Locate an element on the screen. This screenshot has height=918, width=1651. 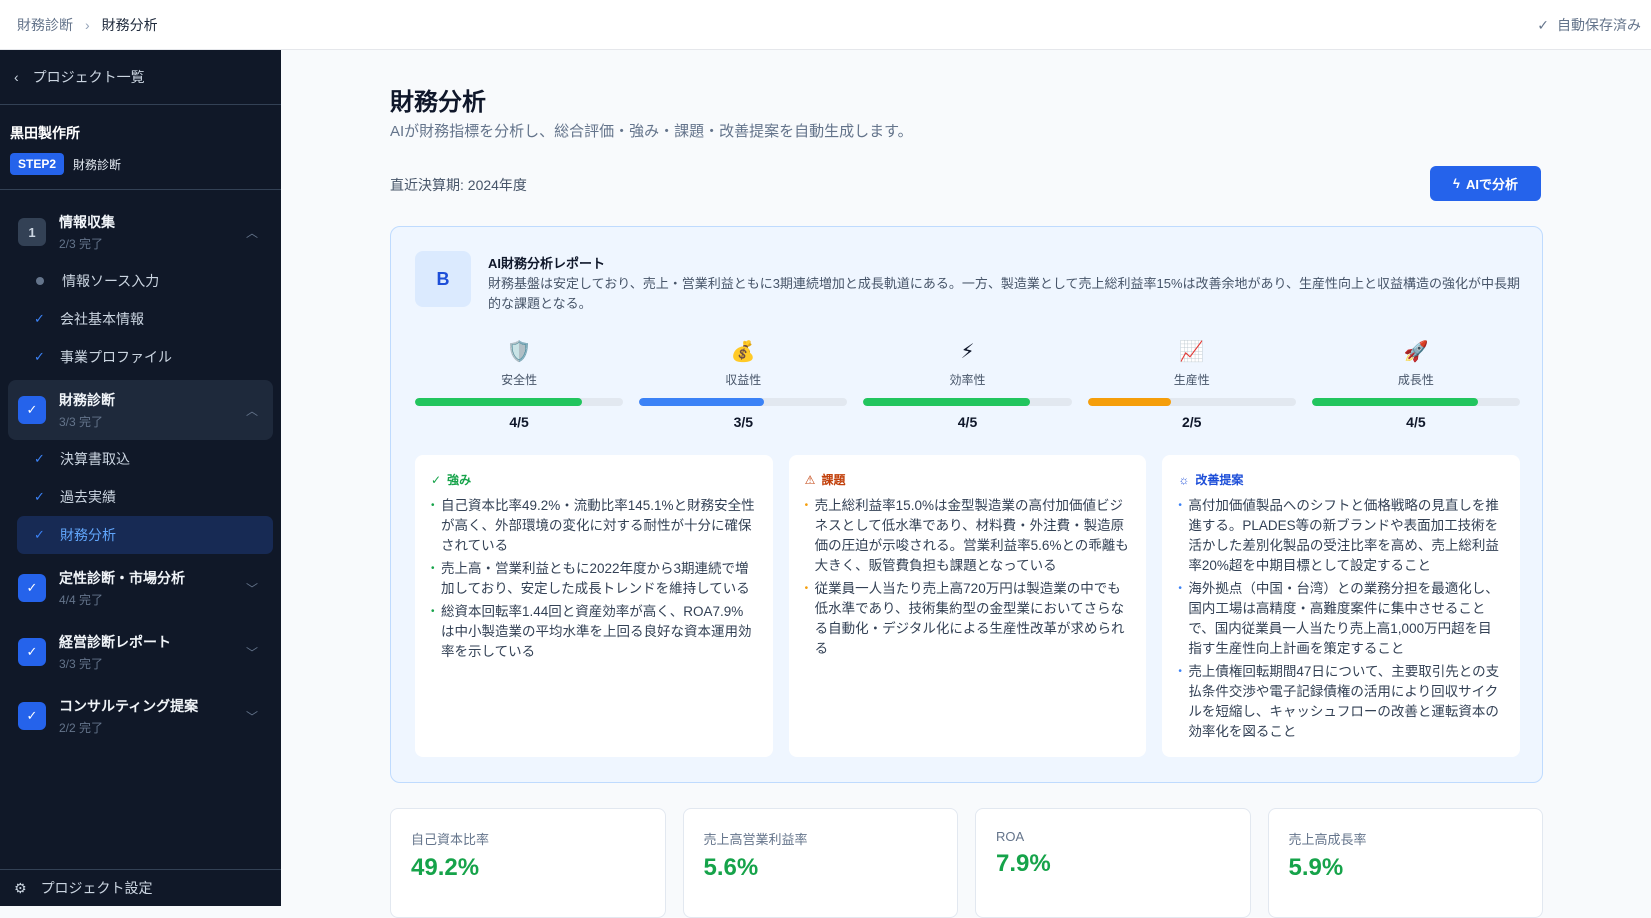
sidebar-group: ✓ 財務診断 3/3 完了 ︿ is located at coordinates (140, 410).